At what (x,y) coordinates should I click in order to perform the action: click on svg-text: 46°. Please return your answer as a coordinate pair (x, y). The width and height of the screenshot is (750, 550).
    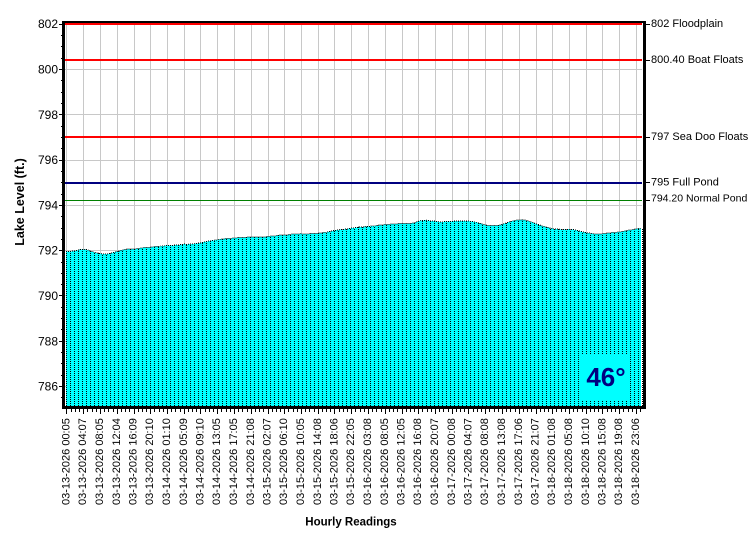
    Looking at the image, I should click on (605, 377).